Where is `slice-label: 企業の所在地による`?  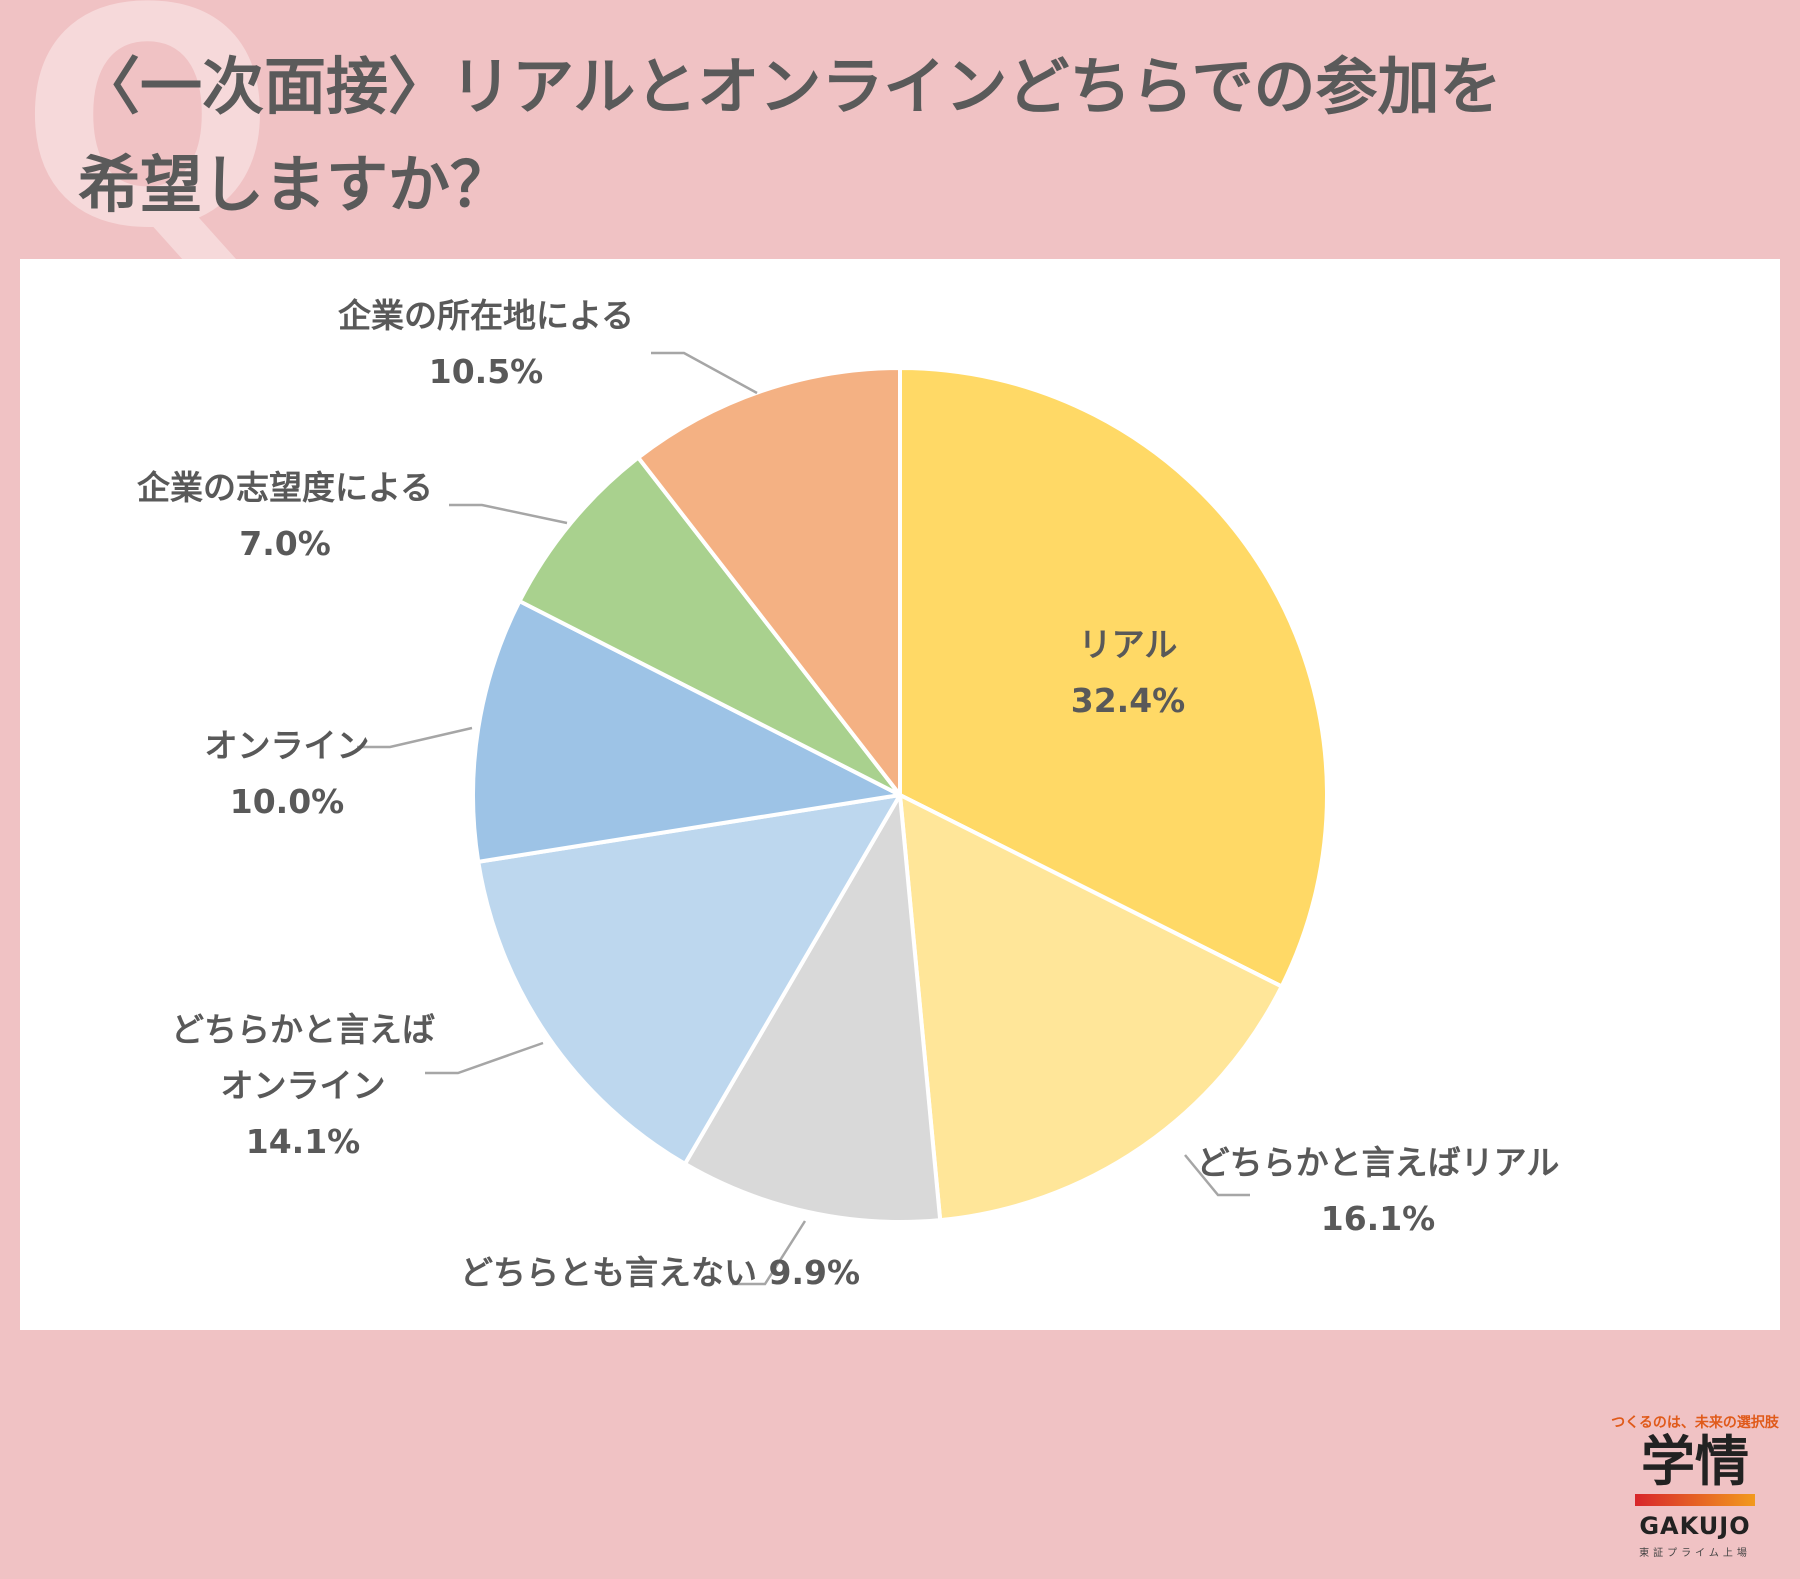 slice-label: 企業の所在地による is located at coordinates (486, 315).